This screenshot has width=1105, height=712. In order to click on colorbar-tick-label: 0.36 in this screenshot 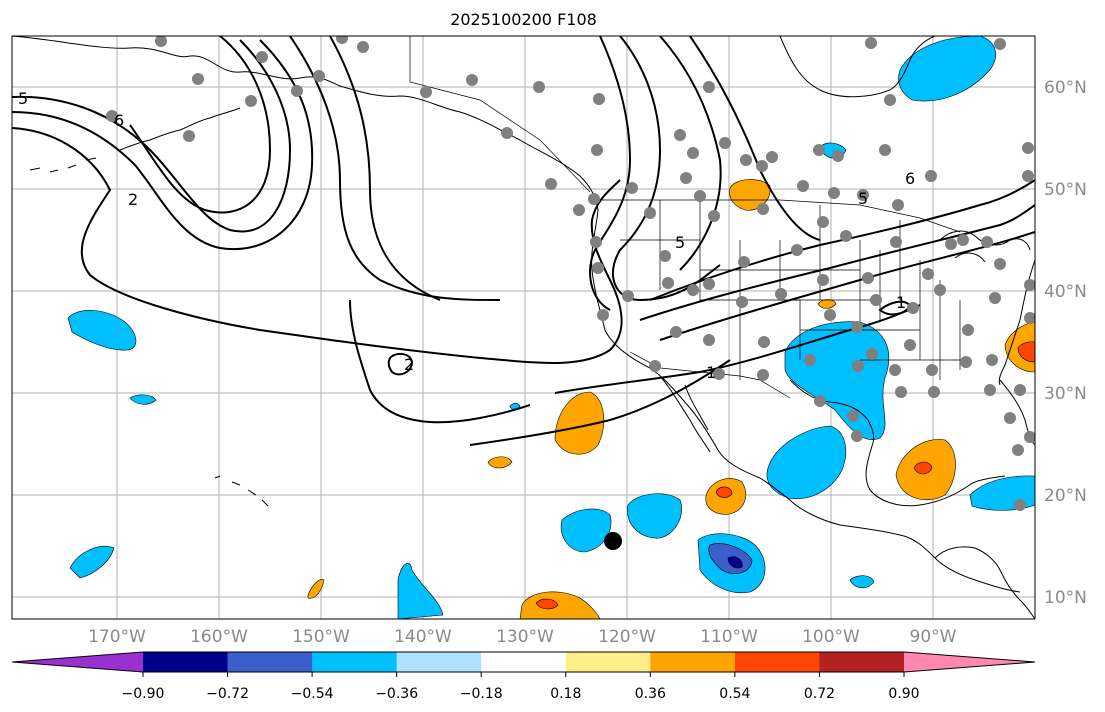, I will do `click(650, 694)`.